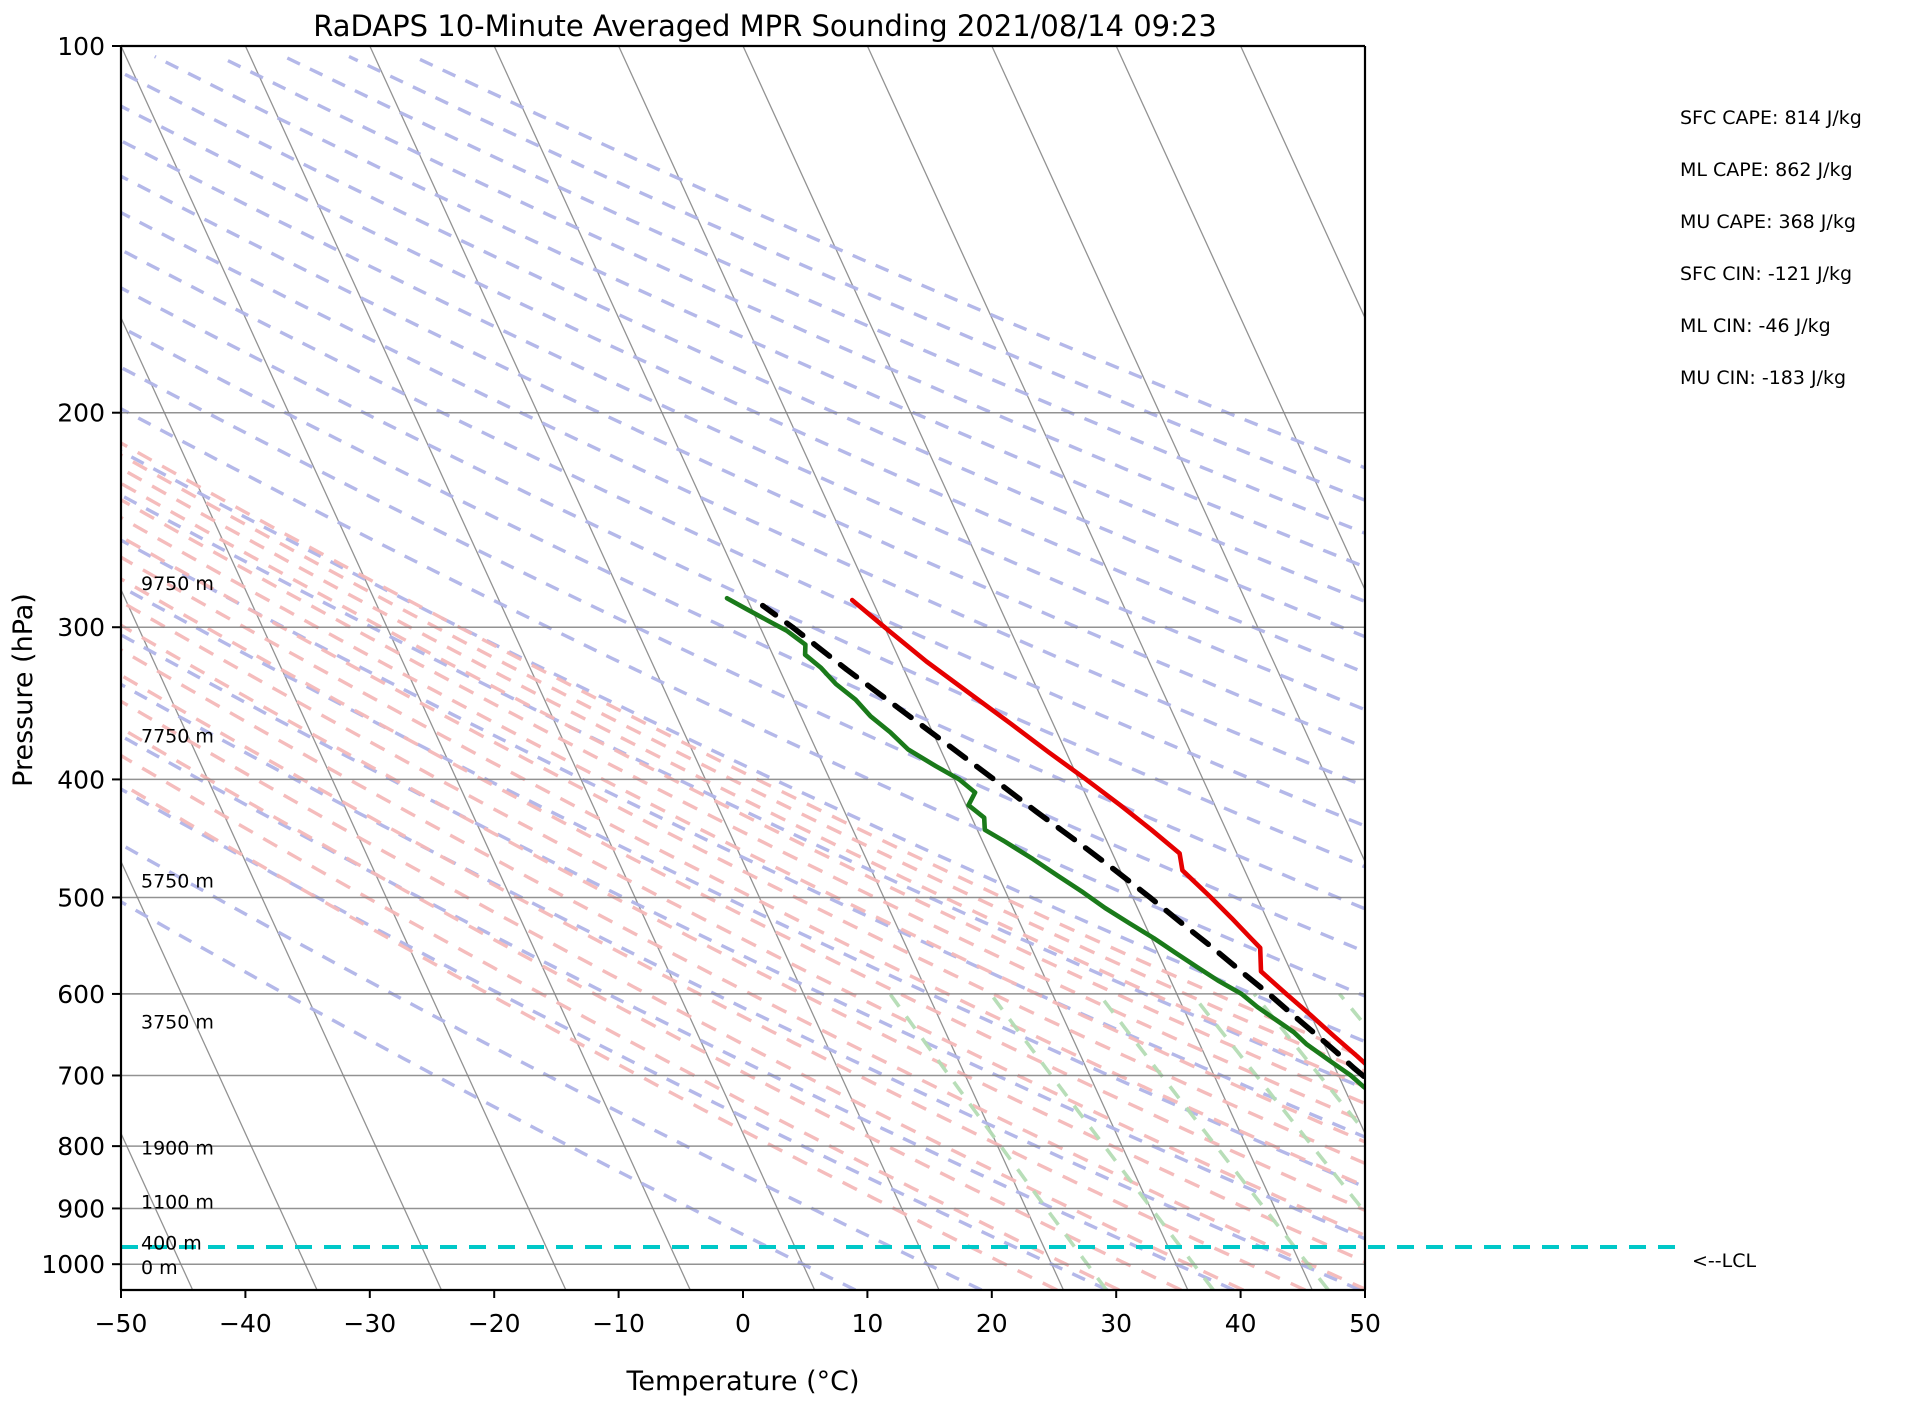 The width and height of the screenshot is (1911, 1406). What do you see at coordinates (1771, 118) in the screenshot?
I see `stat-line: SFC CAPE: 814 J/kg` at bounding box center [1771, 118].